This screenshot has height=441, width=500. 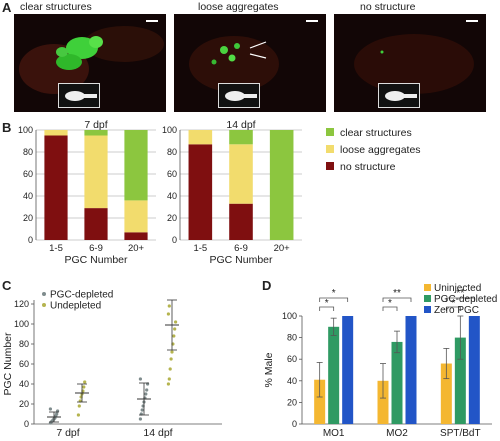 I want to click on x-tick-label: MO1, so click(x=334, y=433).